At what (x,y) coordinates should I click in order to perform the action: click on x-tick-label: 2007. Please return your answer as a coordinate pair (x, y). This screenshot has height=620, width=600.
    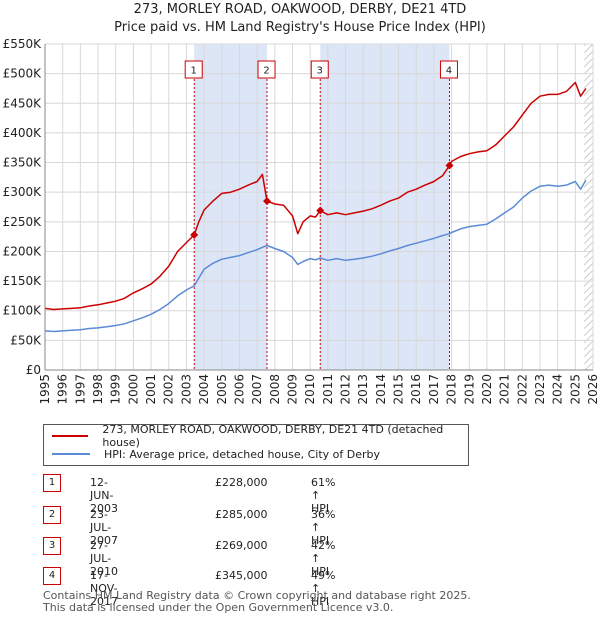
    Looking at the image, I should click on (257, 389).